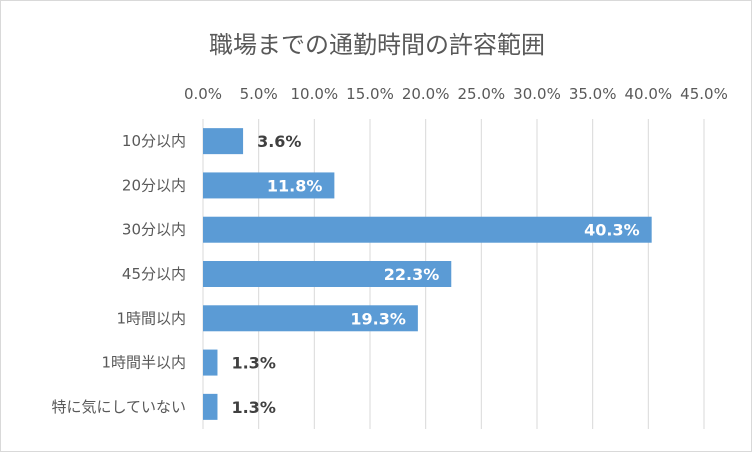 The height and width of the screenshot is (453, 752). I want to click on category-label: 1時間半以内, so click(143, 363).